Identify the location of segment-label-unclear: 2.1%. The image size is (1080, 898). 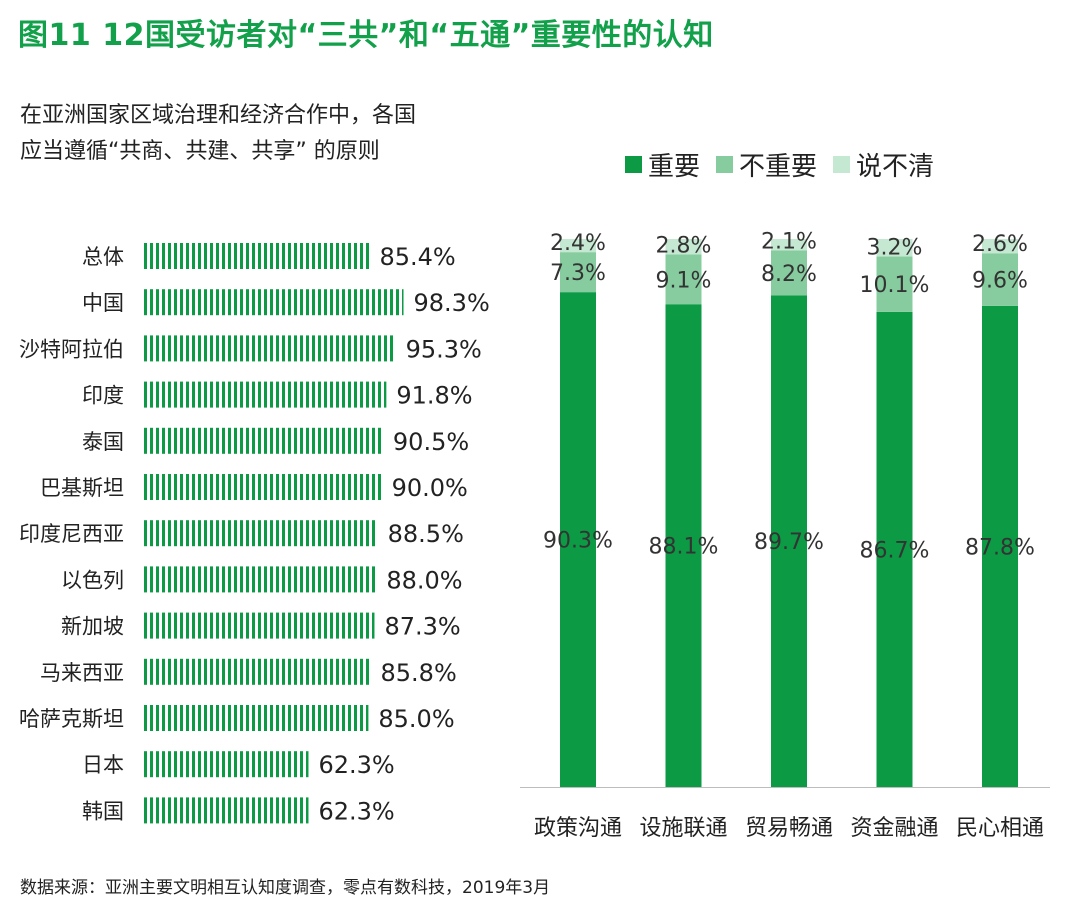
(789, 242).